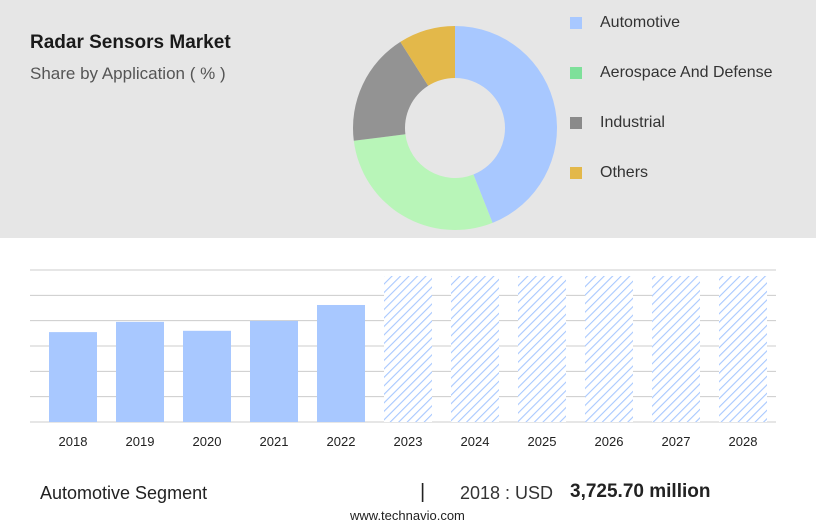  I want to click on legend-item-aerospace: Aerospace And Defense, so click(671, 73).